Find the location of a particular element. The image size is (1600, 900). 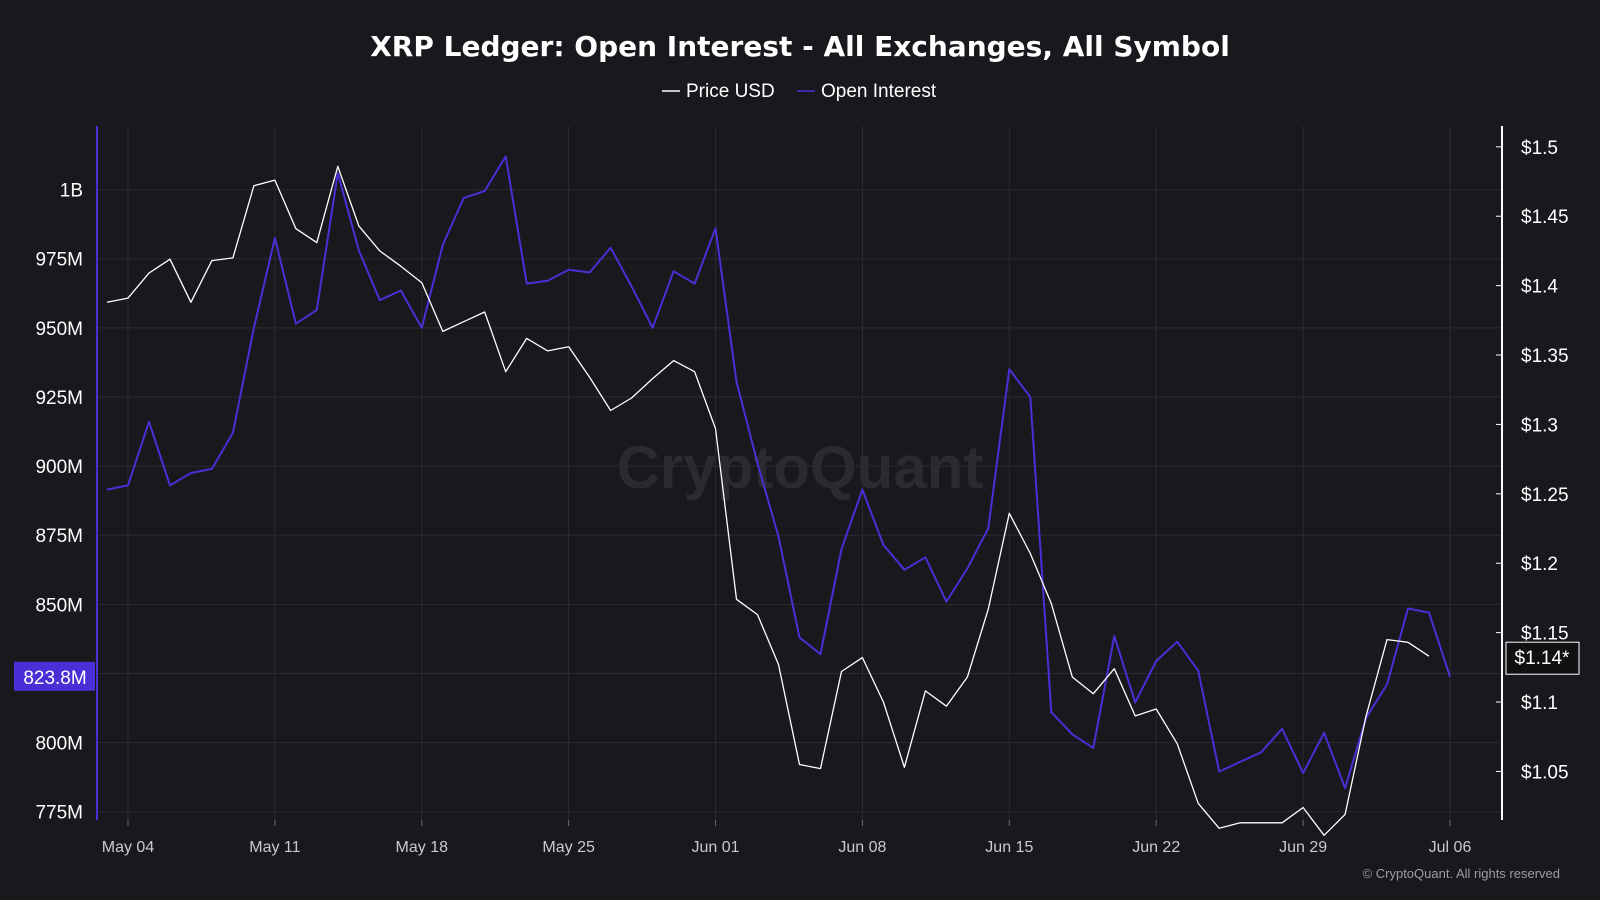

left-tick-label: 925M is located at coordinates (59, 398).